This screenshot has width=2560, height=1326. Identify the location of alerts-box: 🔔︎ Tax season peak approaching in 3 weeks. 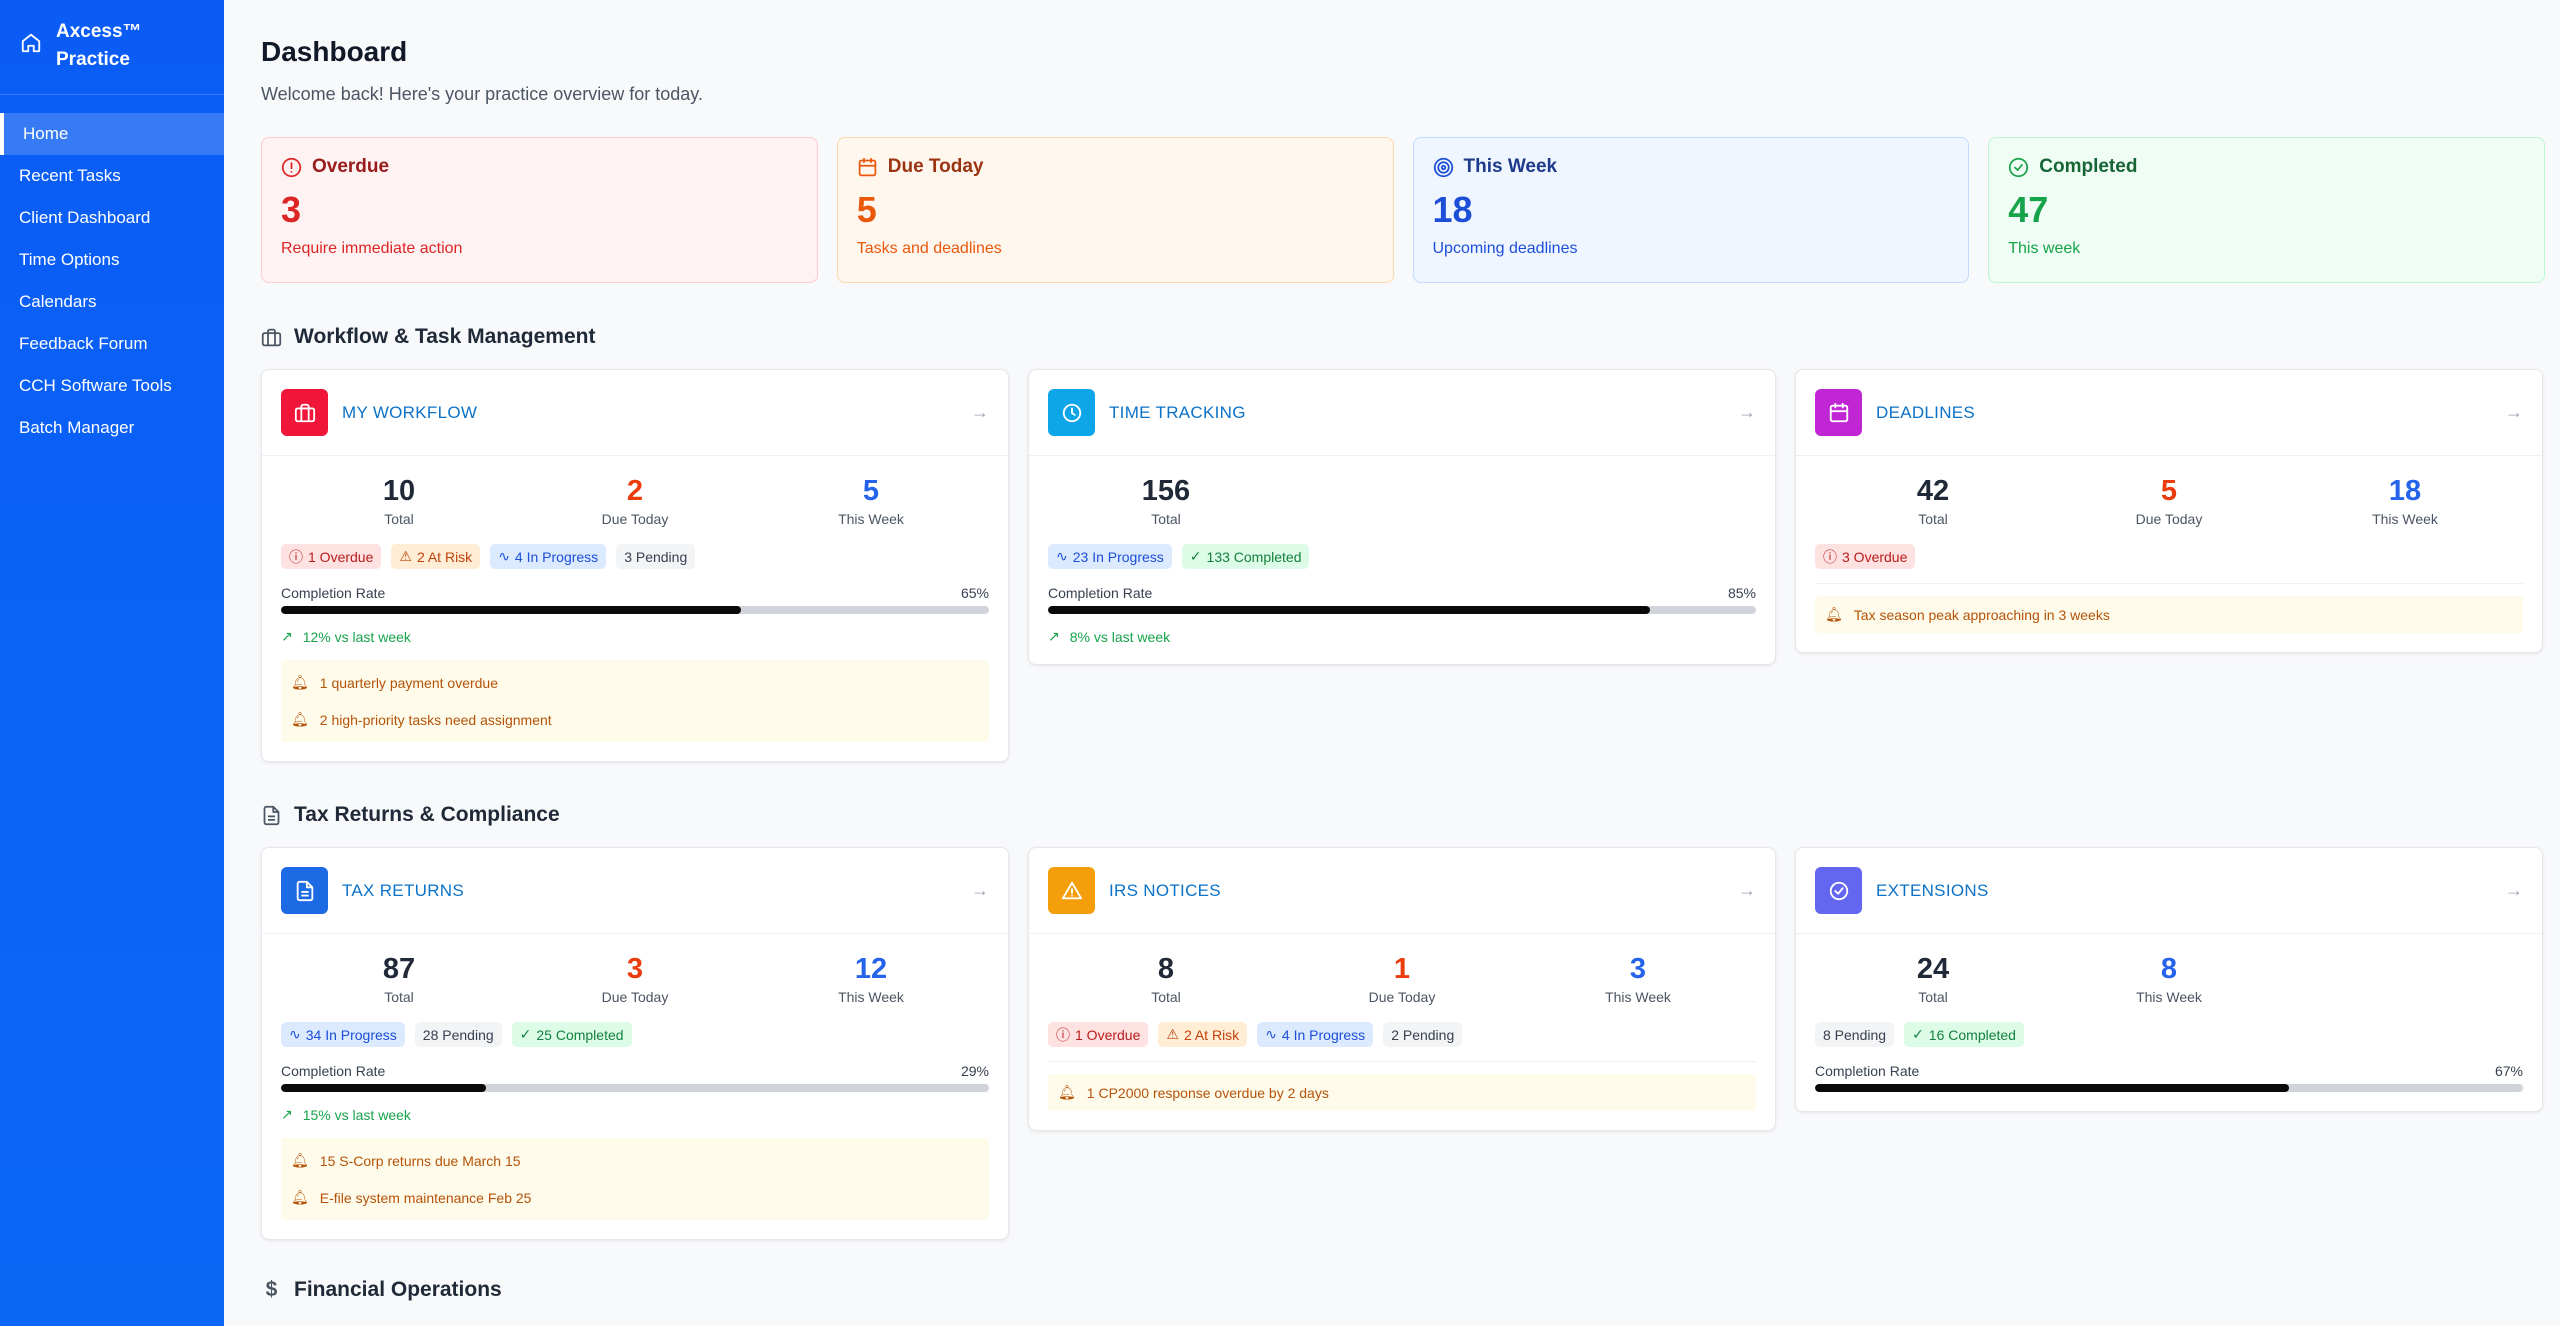
(2169, 614).